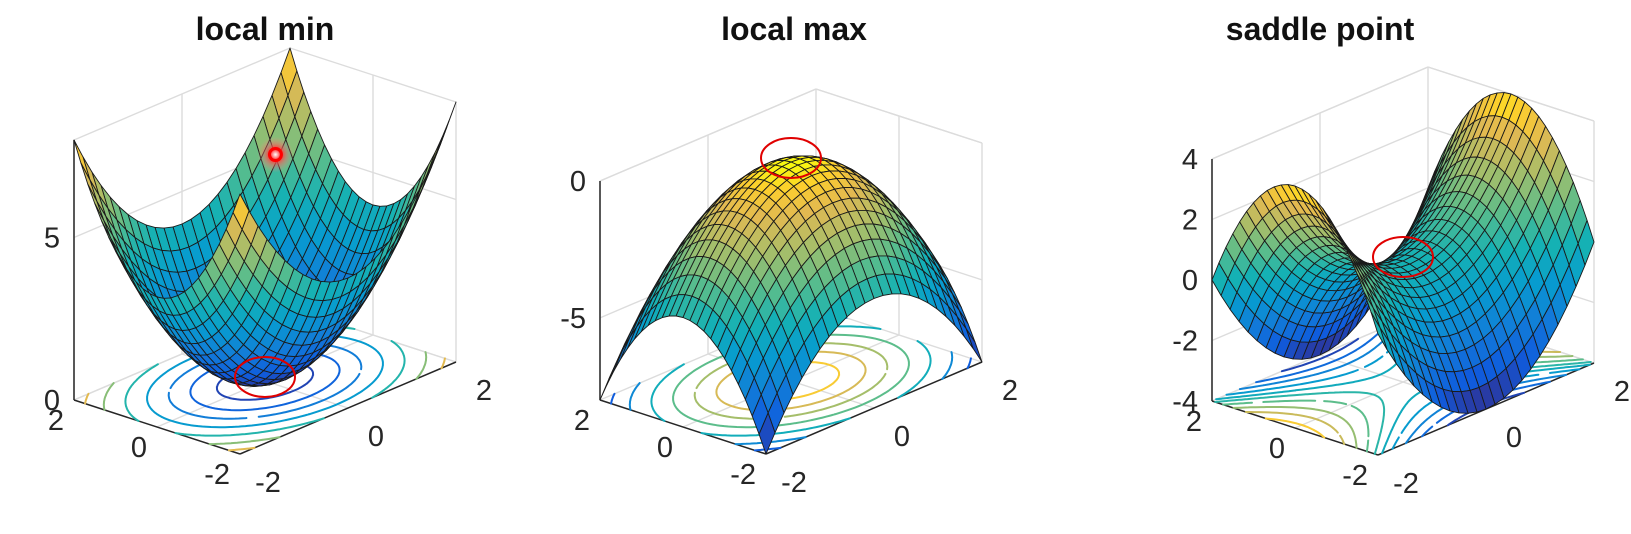 The width and height of the screenshot is (1631, 534). Describe the element at coordinates (1185, 402) in the screenshot. I see `z-tick-label: -4` at that location.